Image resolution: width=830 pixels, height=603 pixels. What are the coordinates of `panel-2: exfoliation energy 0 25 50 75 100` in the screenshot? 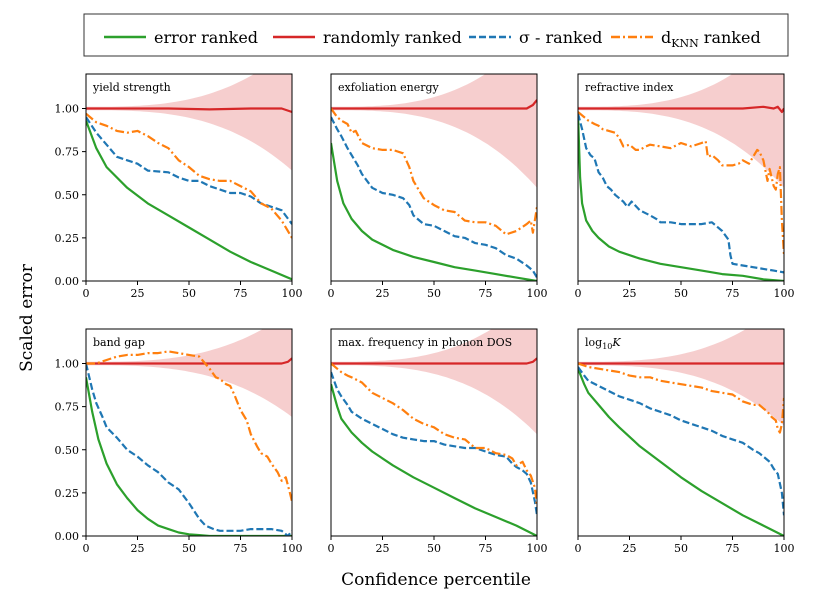 It's located at (438, 186).